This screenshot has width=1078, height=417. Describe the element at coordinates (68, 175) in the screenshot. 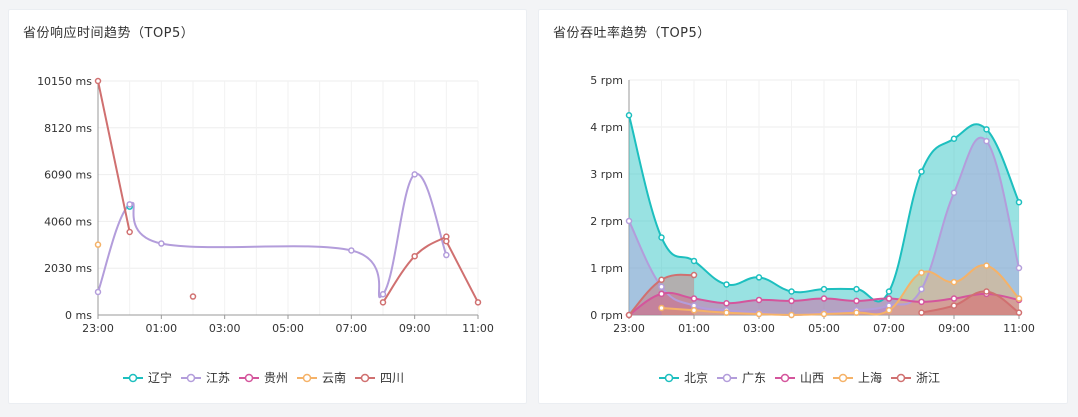

I see `y-tick-label: 6090 ms` at that location.